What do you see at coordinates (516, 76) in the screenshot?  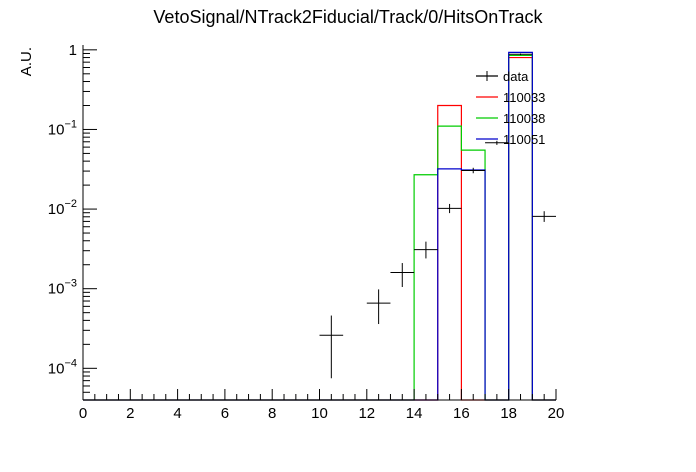 I see `legend-label: data` at bounding box center [516, 76].